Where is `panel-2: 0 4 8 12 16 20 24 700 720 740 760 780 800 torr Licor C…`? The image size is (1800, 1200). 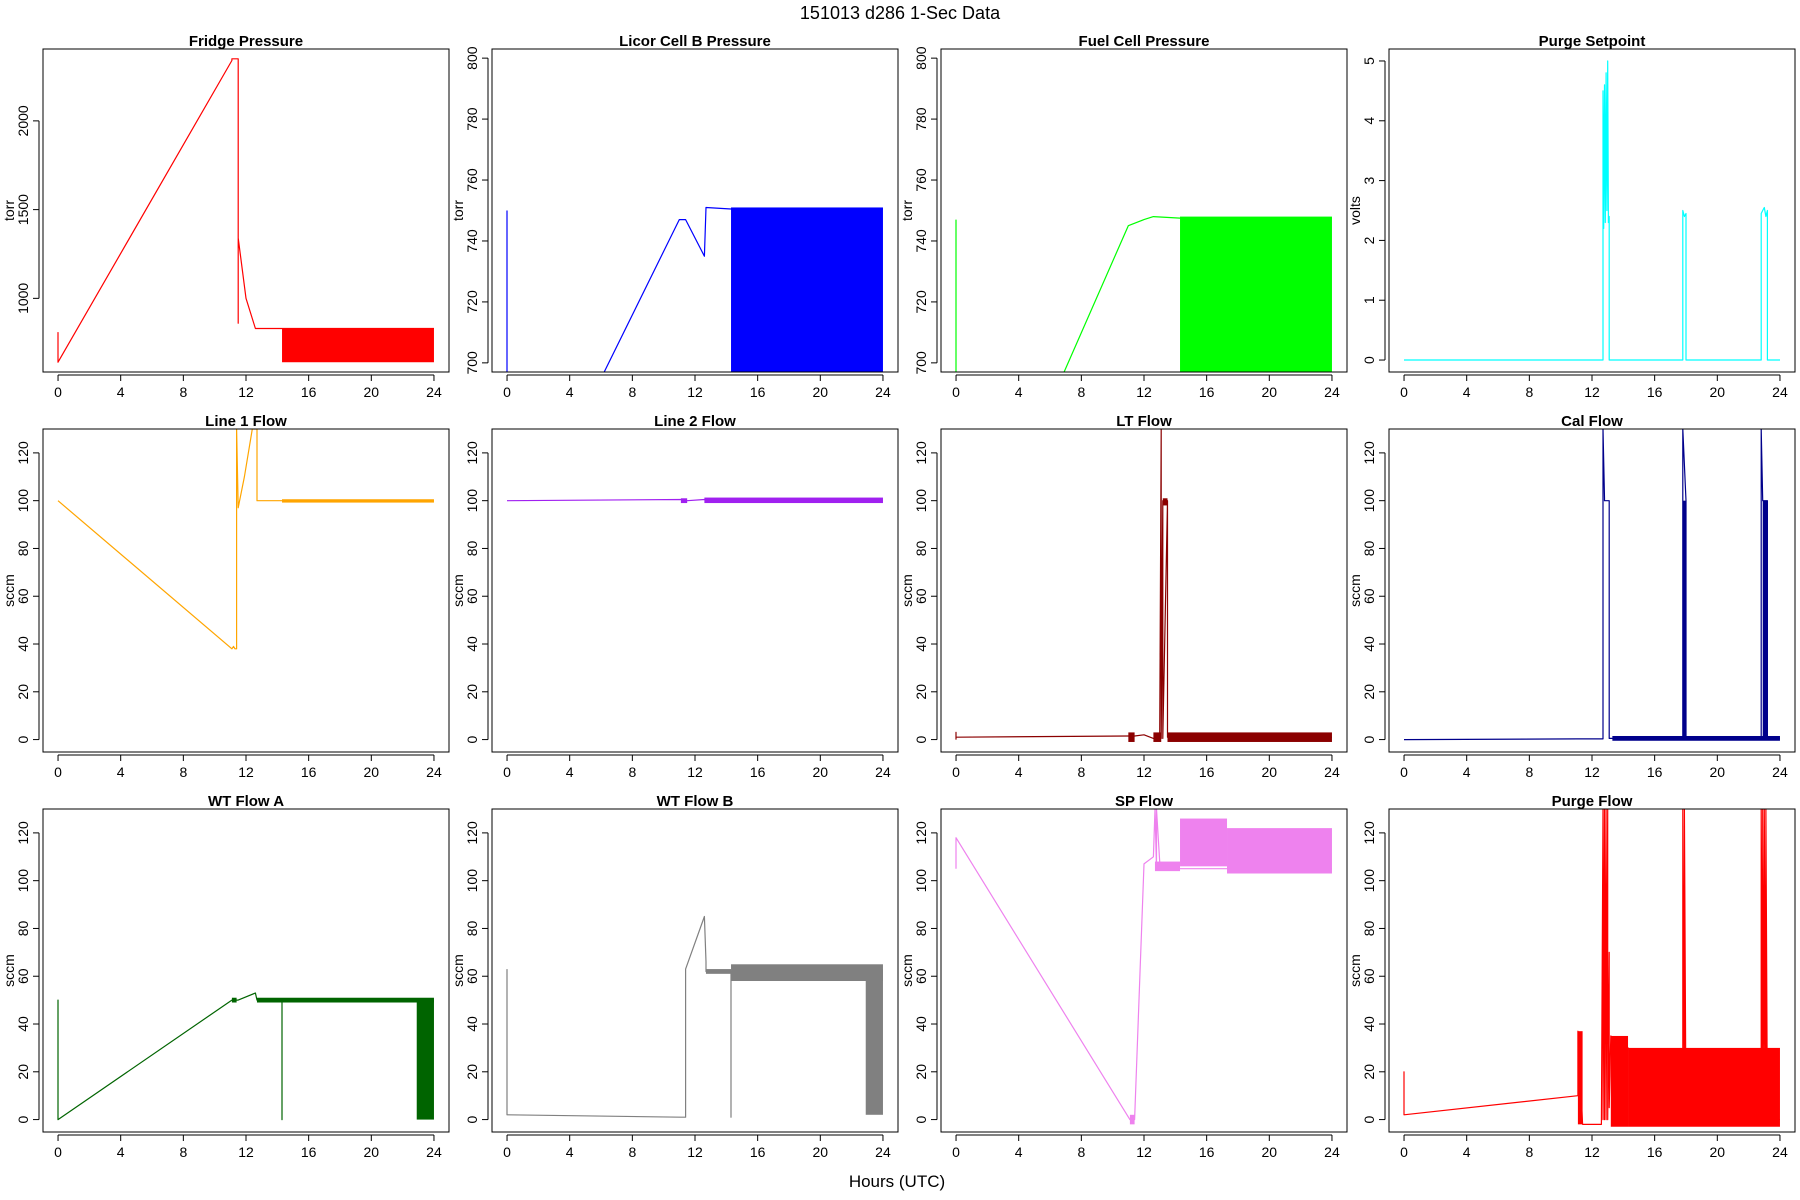
panel-2: 0 4 8 12 16 20 24 700 720 740 760 780 800 torr Licor C… is located at coordinates (674, 216).